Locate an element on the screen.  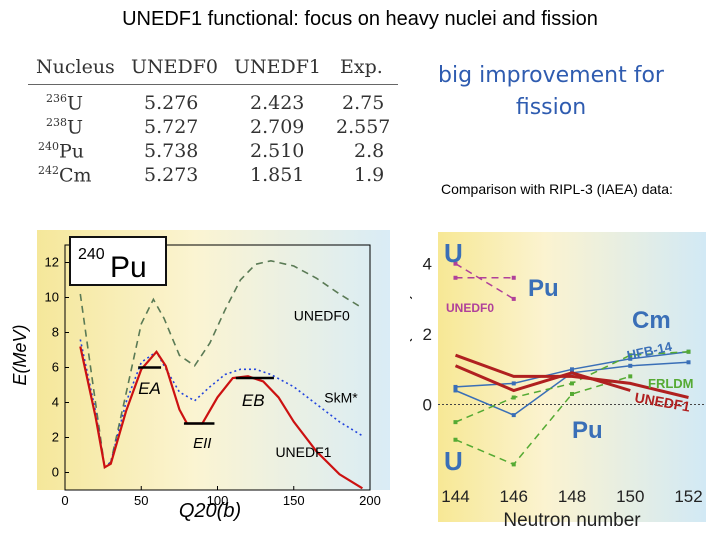
x-tick-label: 144 is located at coordinates (455, 496).